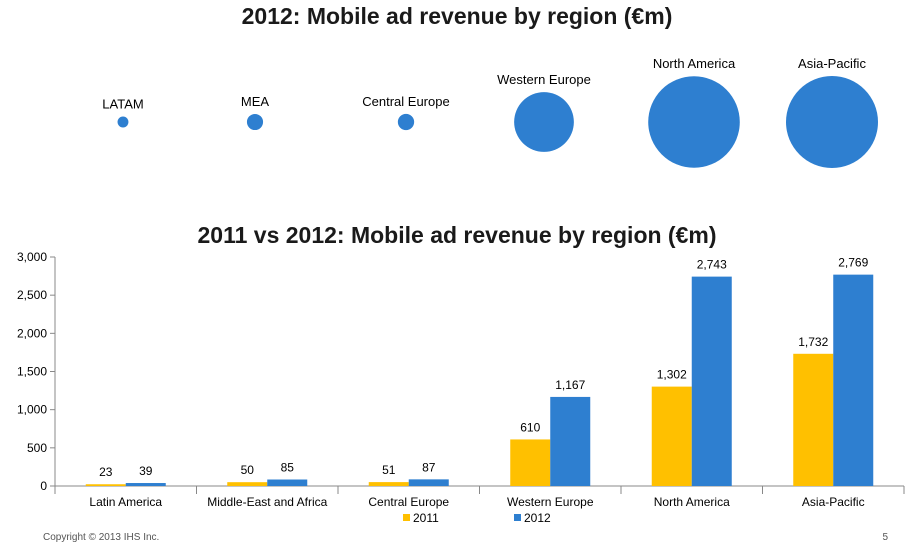  What do you see at coordinates (672, 375) in the screenshot?
I see `data-label-2011-4: 1,302` at bounding box center [672, 375].